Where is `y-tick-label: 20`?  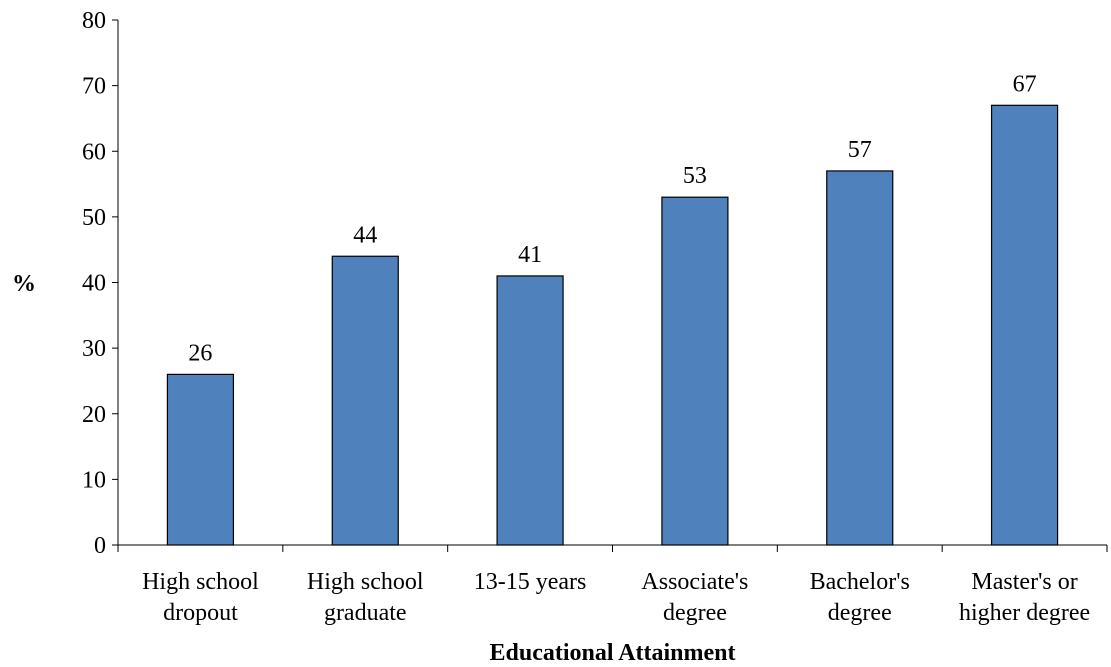
y-tick-label: 20 is located at coordinates (94, 415).